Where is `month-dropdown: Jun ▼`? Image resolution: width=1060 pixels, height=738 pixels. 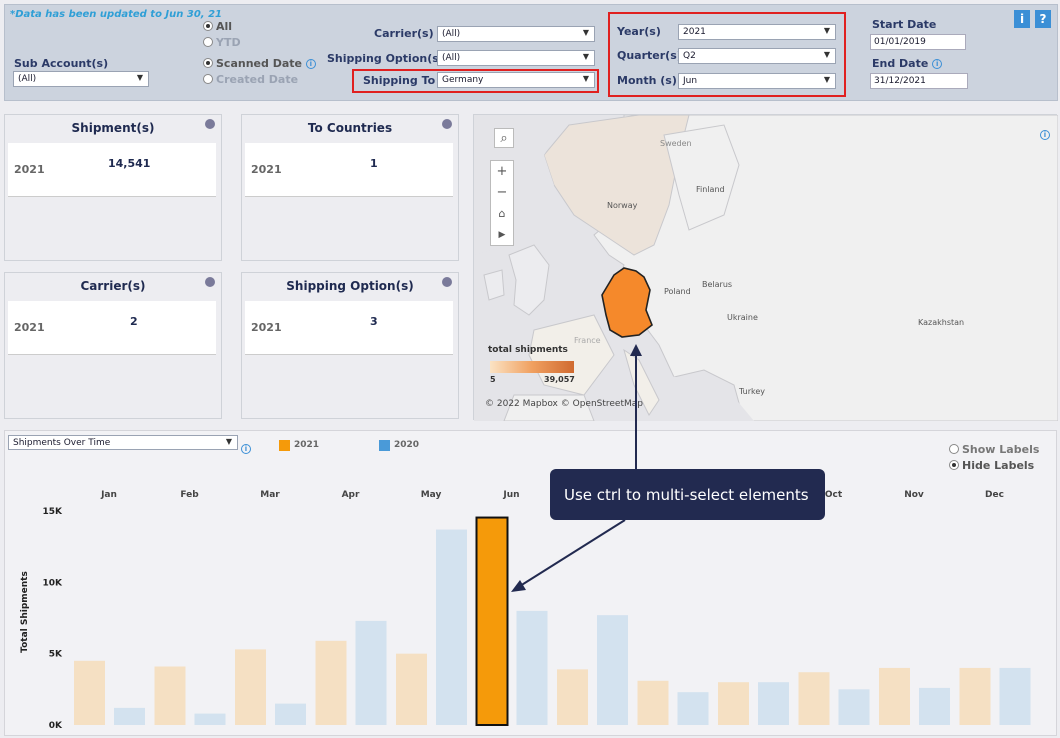
month-dropdown: Jun ▼ is located at coordinates (757, 81).